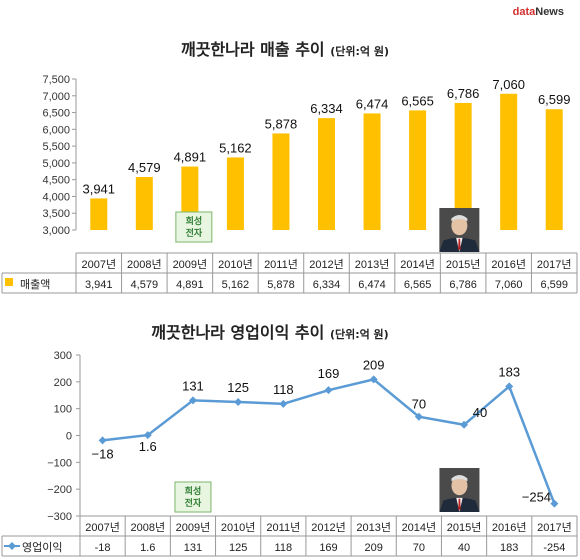 The image size is (580, 560). I want to click on data-label: 169, so click(329, 373).